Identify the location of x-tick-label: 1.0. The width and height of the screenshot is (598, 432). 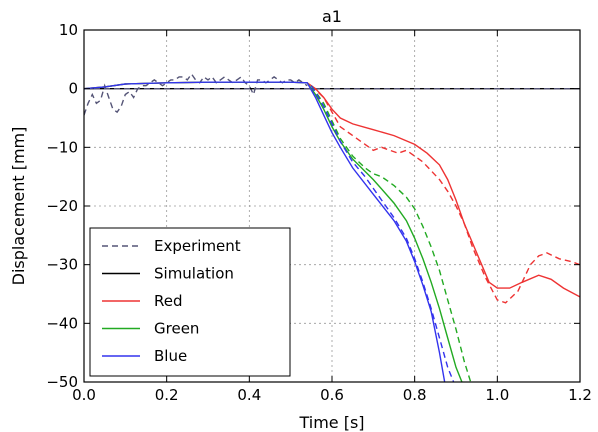
(497, 395).